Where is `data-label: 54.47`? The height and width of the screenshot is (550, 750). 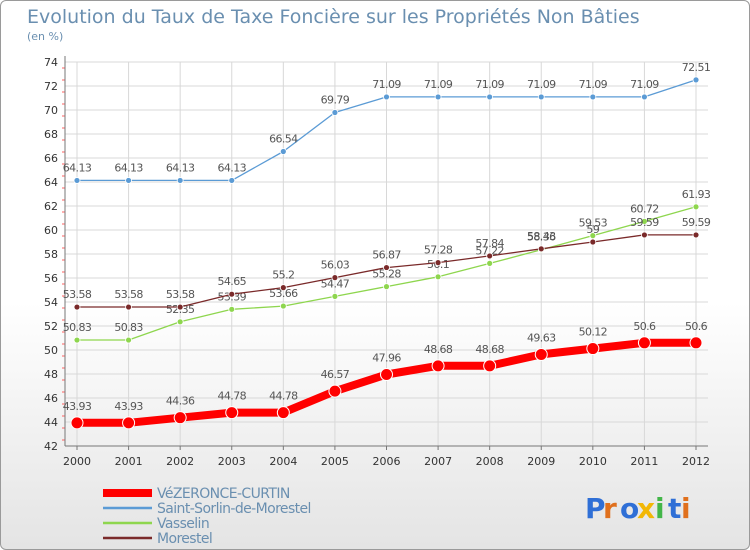
data-label: 54.47 is located at coordinates (335, 283).